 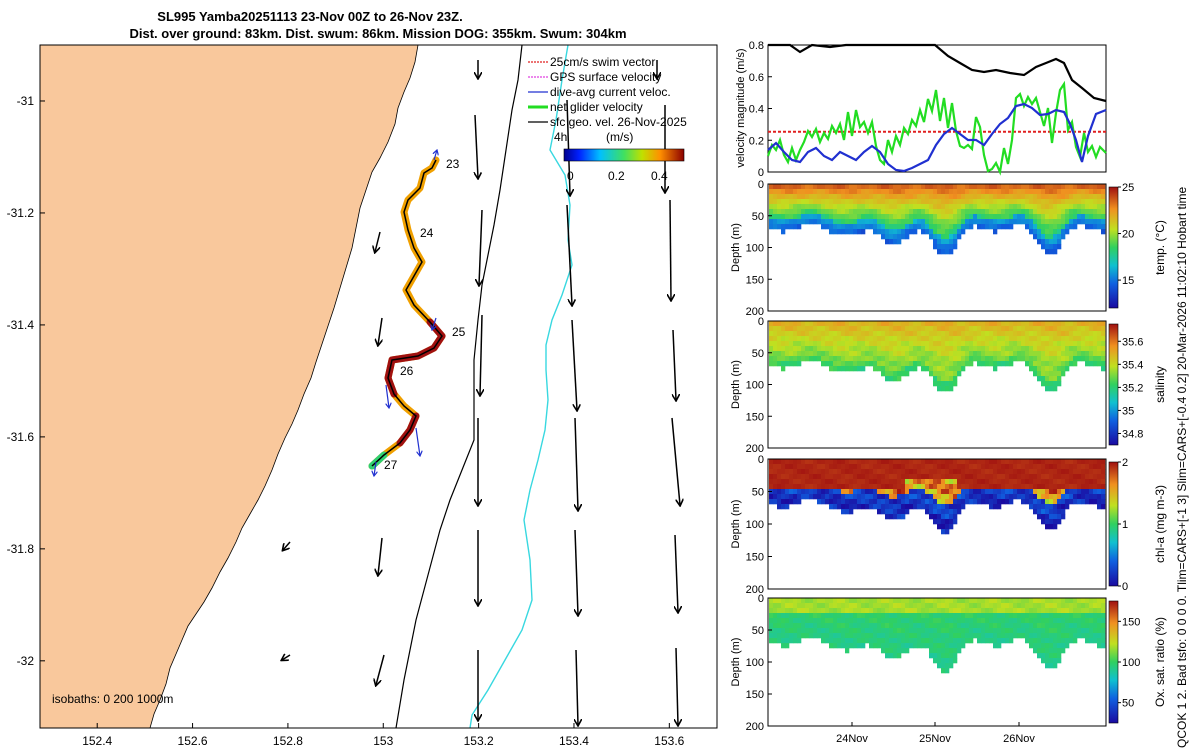 What do you see at coordinates (287, 545) in the screenshot?
I see `geo-velocity-arrow` at bounding box center [287, 545].